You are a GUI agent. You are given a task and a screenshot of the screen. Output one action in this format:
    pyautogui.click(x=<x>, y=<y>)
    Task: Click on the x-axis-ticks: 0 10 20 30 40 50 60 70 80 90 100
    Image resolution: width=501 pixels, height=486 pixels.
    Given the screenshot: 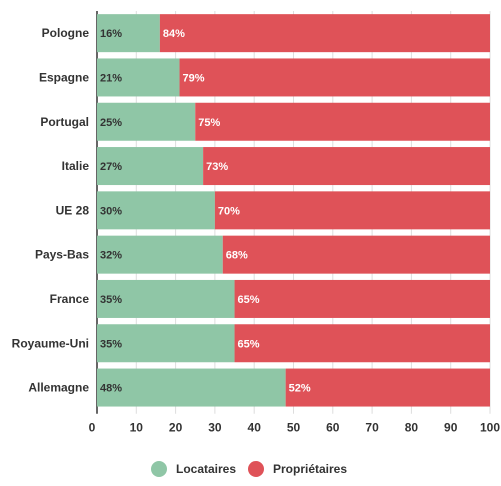 What is the action you would take?
    pyautogui.click(x=295, y=428)
    